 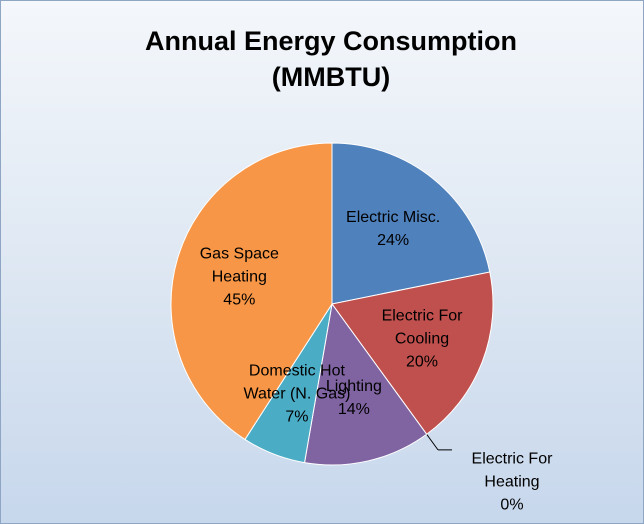 What do you see at coordinates (297, 382) in the screenshot?
I see `category-label: Domestic Hot Water (N. Gas)` at bounding box center [297, 382].